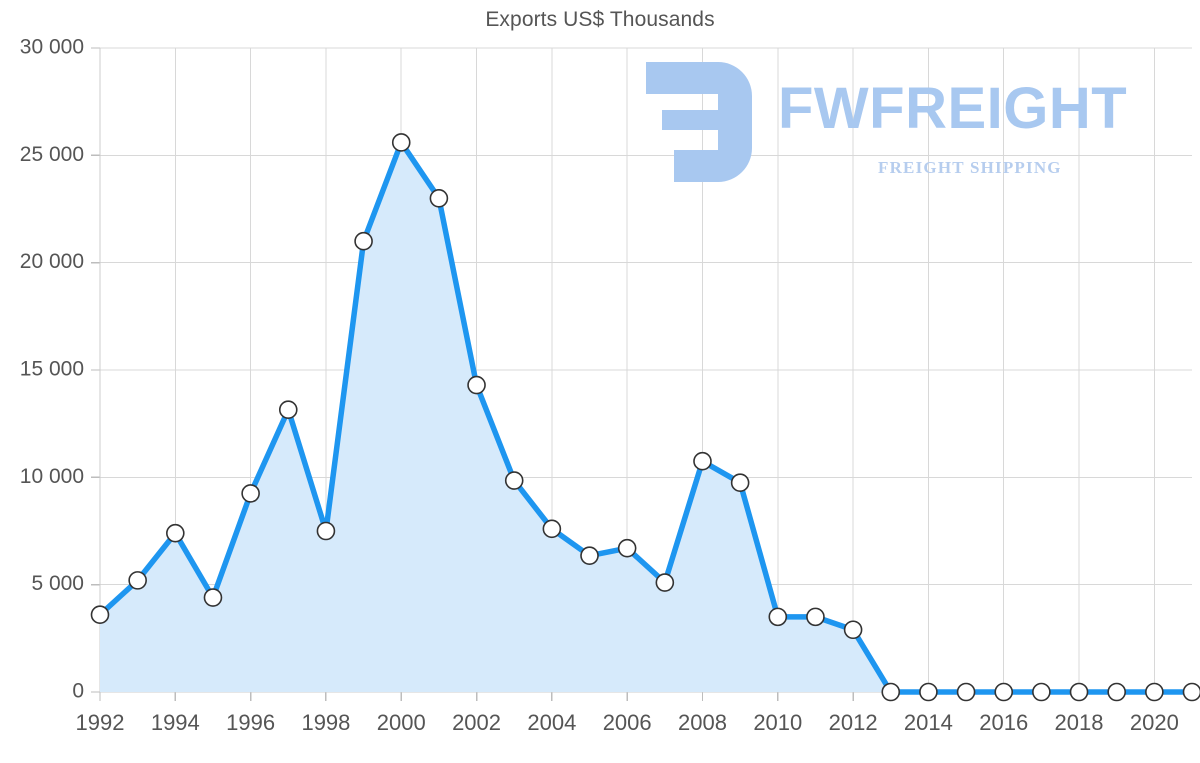 Image resolution: width=1200 pixels, height=763 pixels. What do you see at coordinates (325, 722) in the screenshot?
I see `x-axis-tick-label: 1998` at bounding box center [325, 722].